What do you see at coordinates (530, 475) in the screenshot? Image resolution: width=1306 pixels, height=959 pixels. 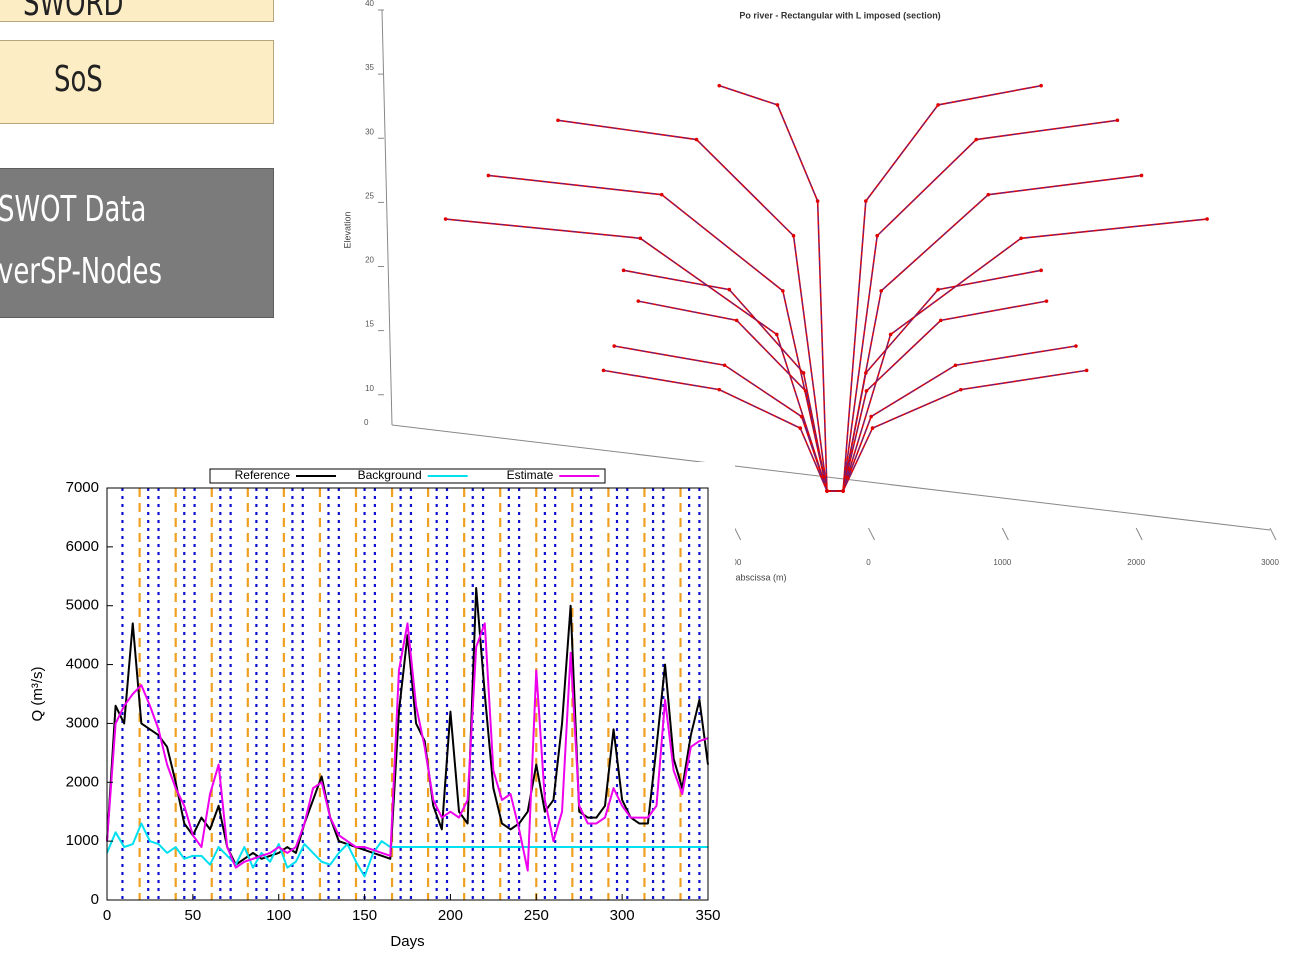 I see `legend-label: Estimate` at bounding box center [530, 475].